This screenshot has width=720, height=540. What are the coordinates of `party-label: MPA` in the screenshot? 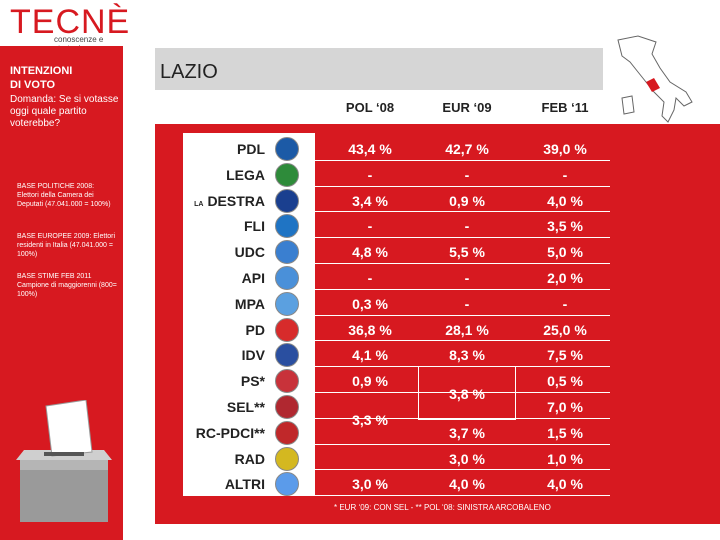 It's located at (225, 304).